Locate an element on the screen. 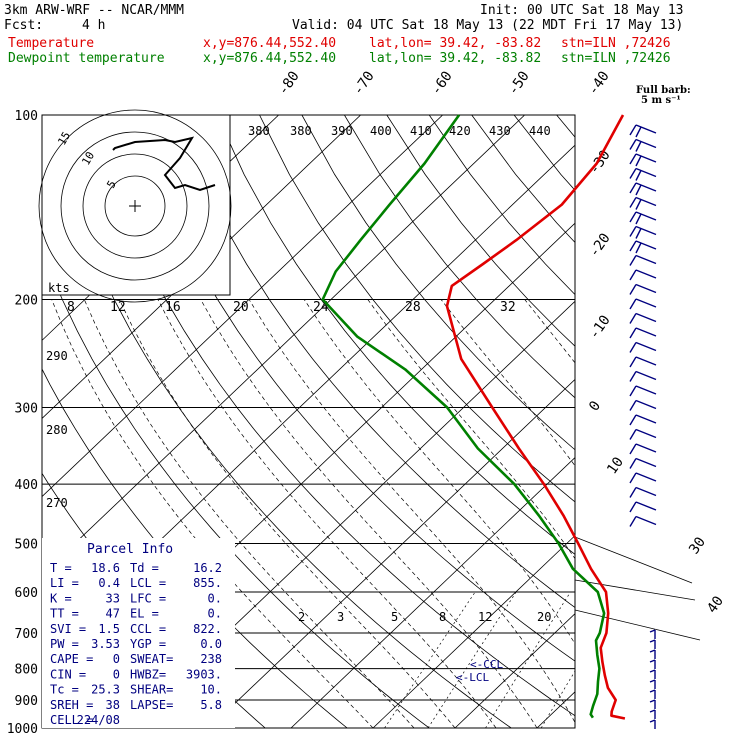 The height and width of the screenshot is (740, 740). parcel-info-cell: YGP = is located at coordinates (148, 644).